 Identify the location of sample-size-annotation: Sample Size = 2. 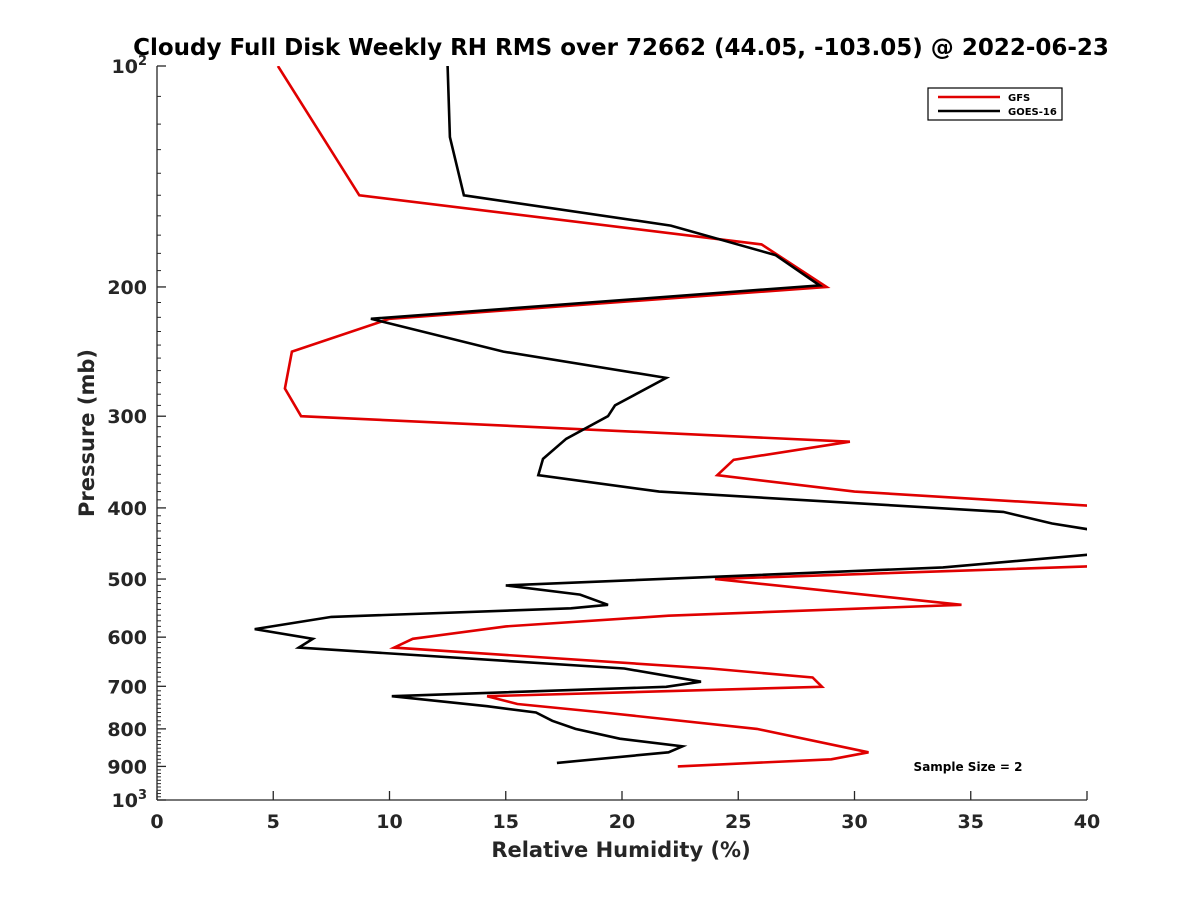
(968, 767).